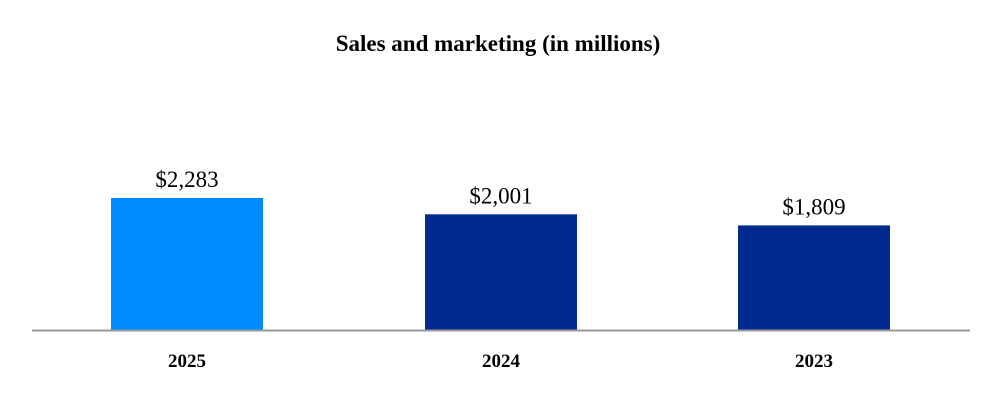 The width and height of the screenshot is (1000, 400). What do you see at coordinates (500, 195) in the screenshot?
I see `data-label-2024: $2,001` at bounding box center [500, 195].